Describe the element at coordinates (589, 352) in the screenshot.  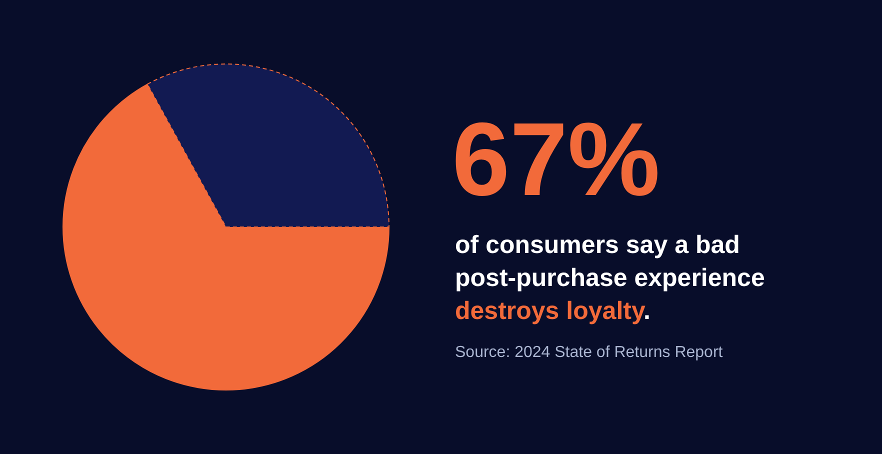
I see `source-note: Source: 2024 State of Returns Report` at that location.